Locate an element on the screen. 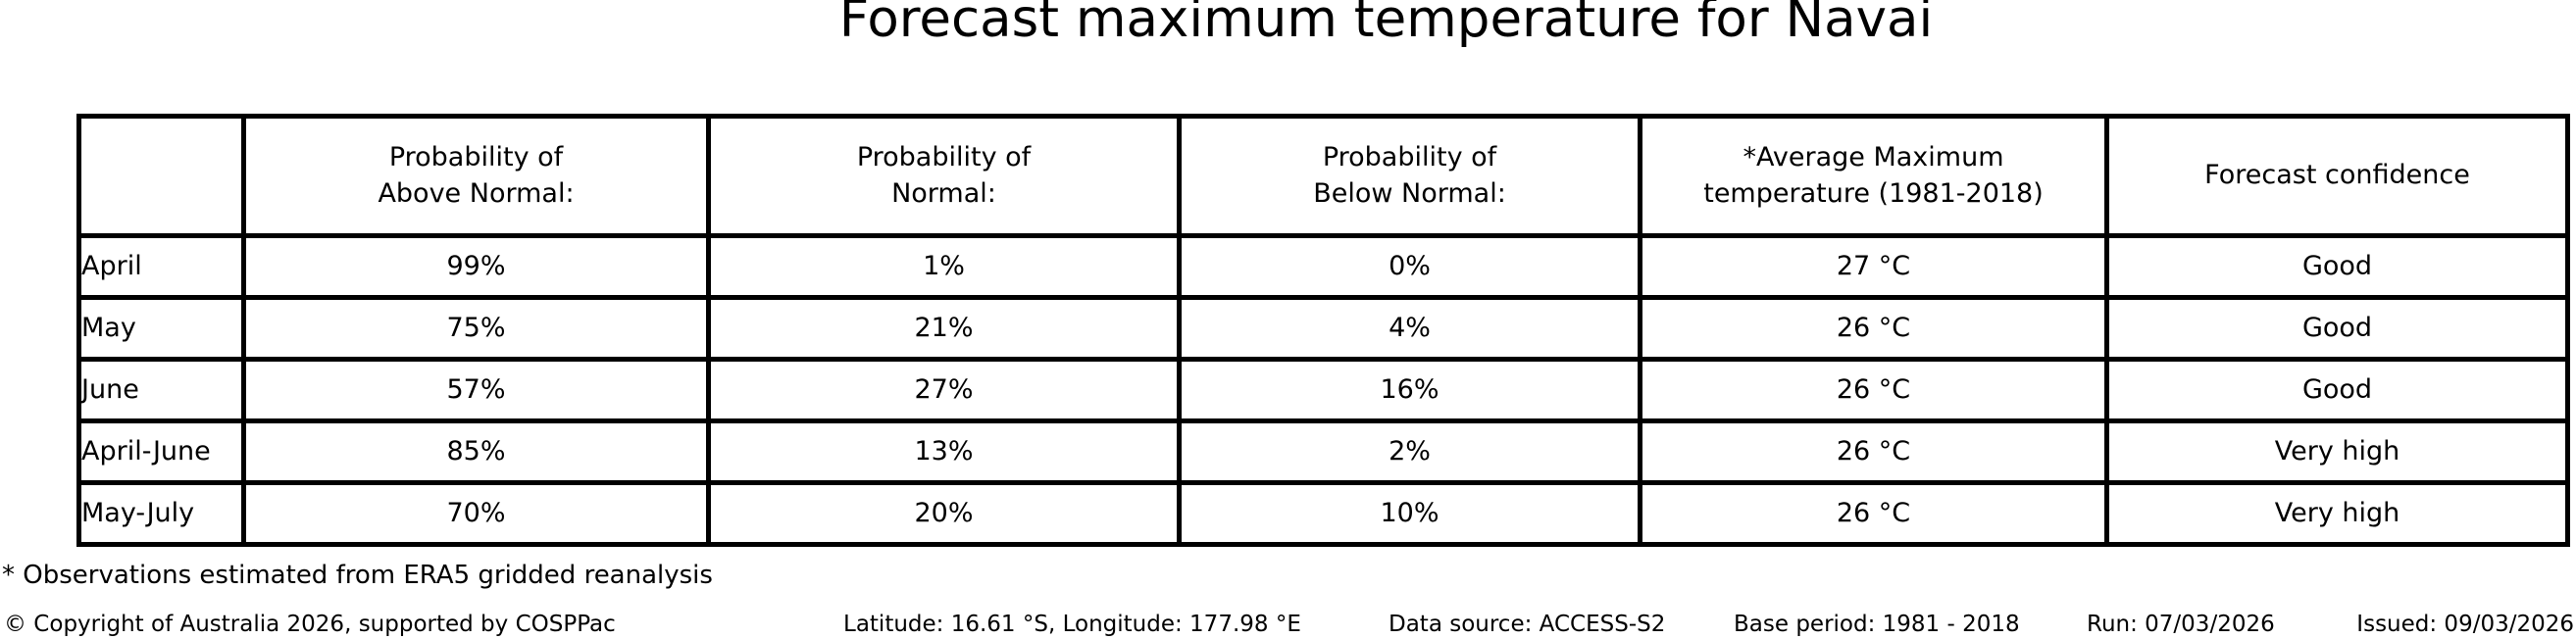  table-row-april-june: April-June 85% 13% 2% 26 °C Very high is located at coordinates (1323, 451).